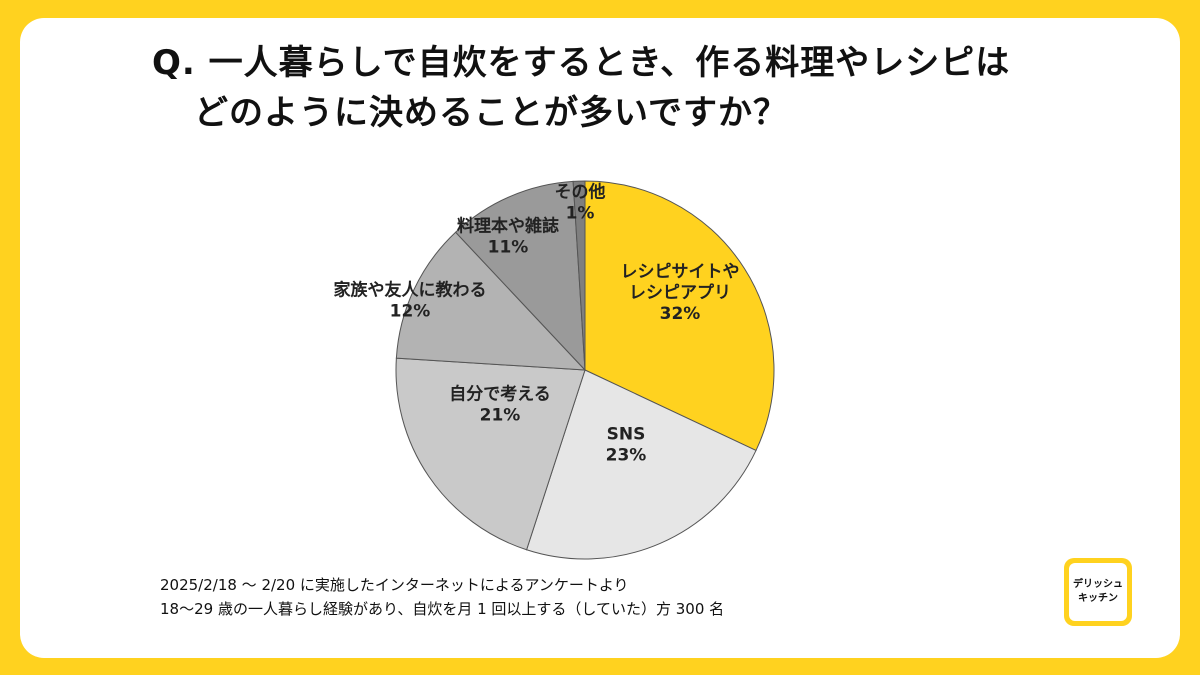 This screenshot has width=1200, height=675. I want to click on slice-percent-label: 32%, so click(680, 314).